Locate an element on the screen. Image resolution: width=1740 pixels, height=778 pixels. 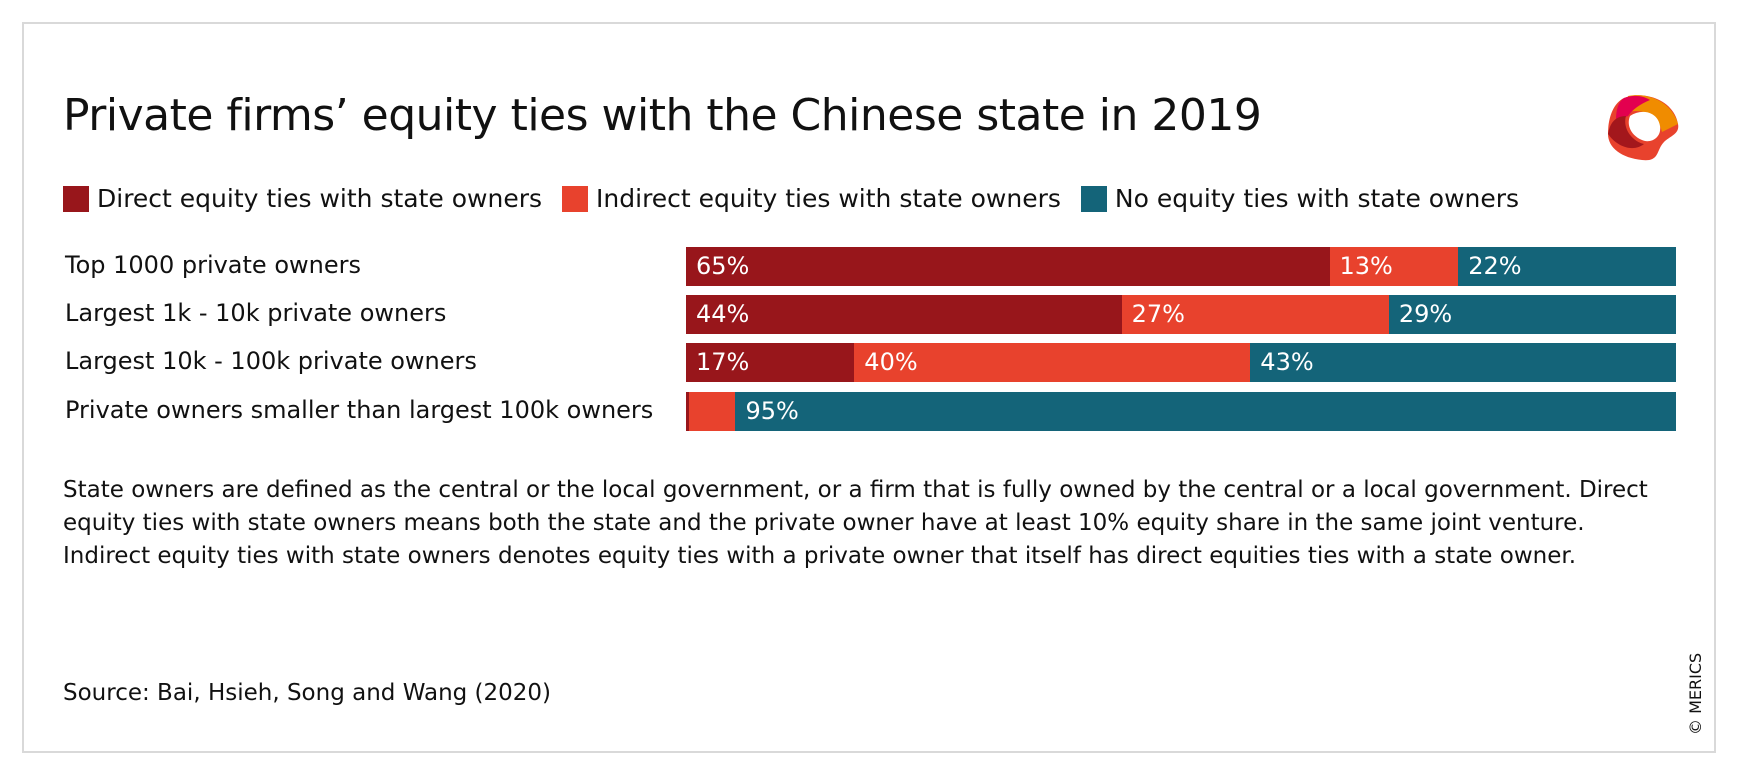
legend-item-none: No equity ties with state owners is located at coordinates (1300, 198).